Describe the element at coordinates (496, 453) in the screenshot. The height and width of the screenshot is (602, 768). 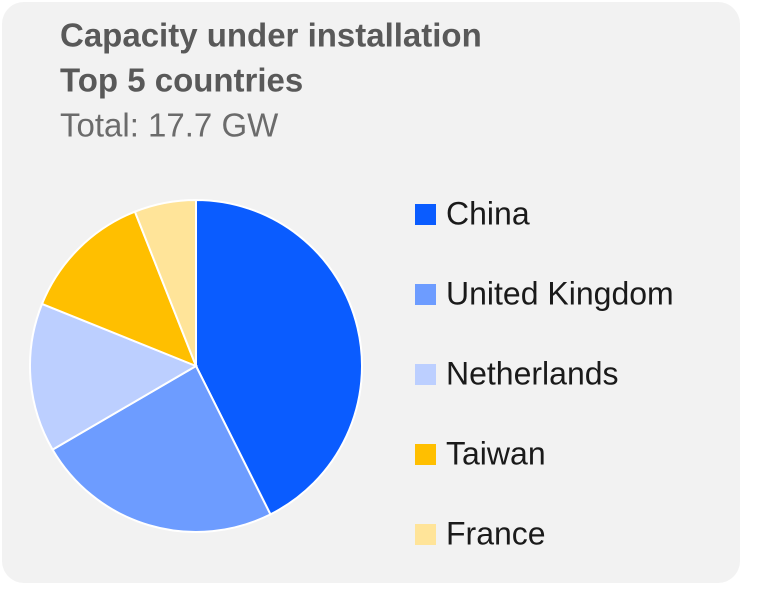
I see `legend-label: Taiwan` at that location.